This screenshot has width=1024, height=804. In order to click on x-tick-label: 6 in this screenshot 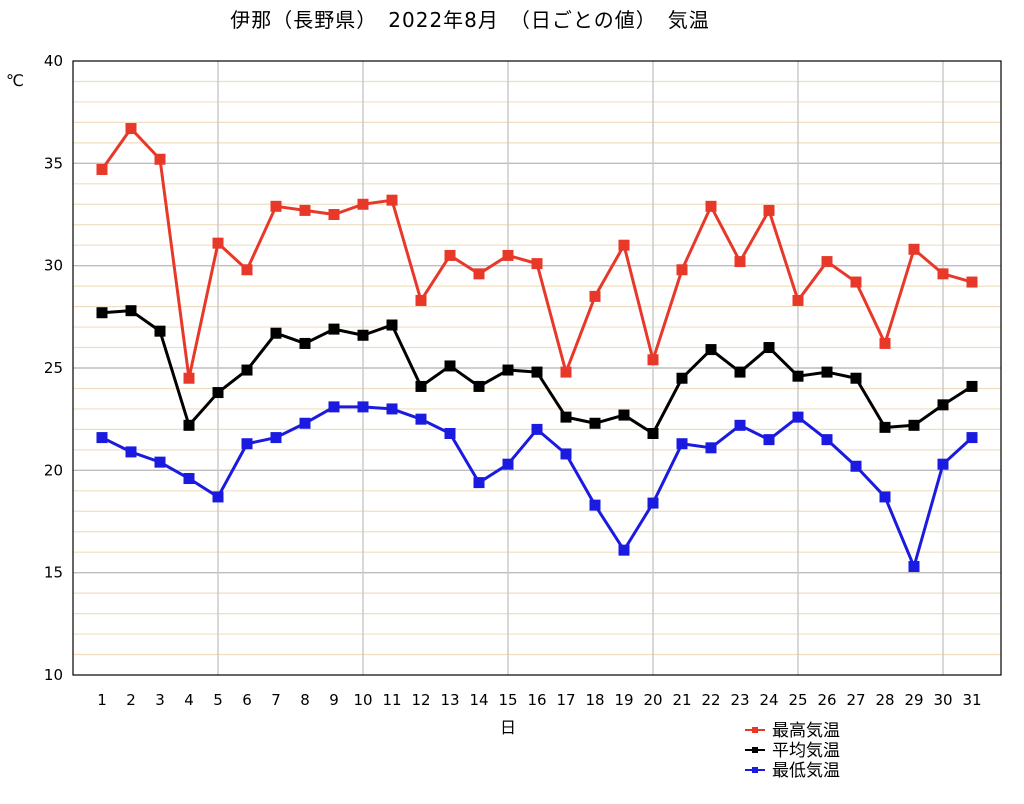, I will do `click(247, 700)`.